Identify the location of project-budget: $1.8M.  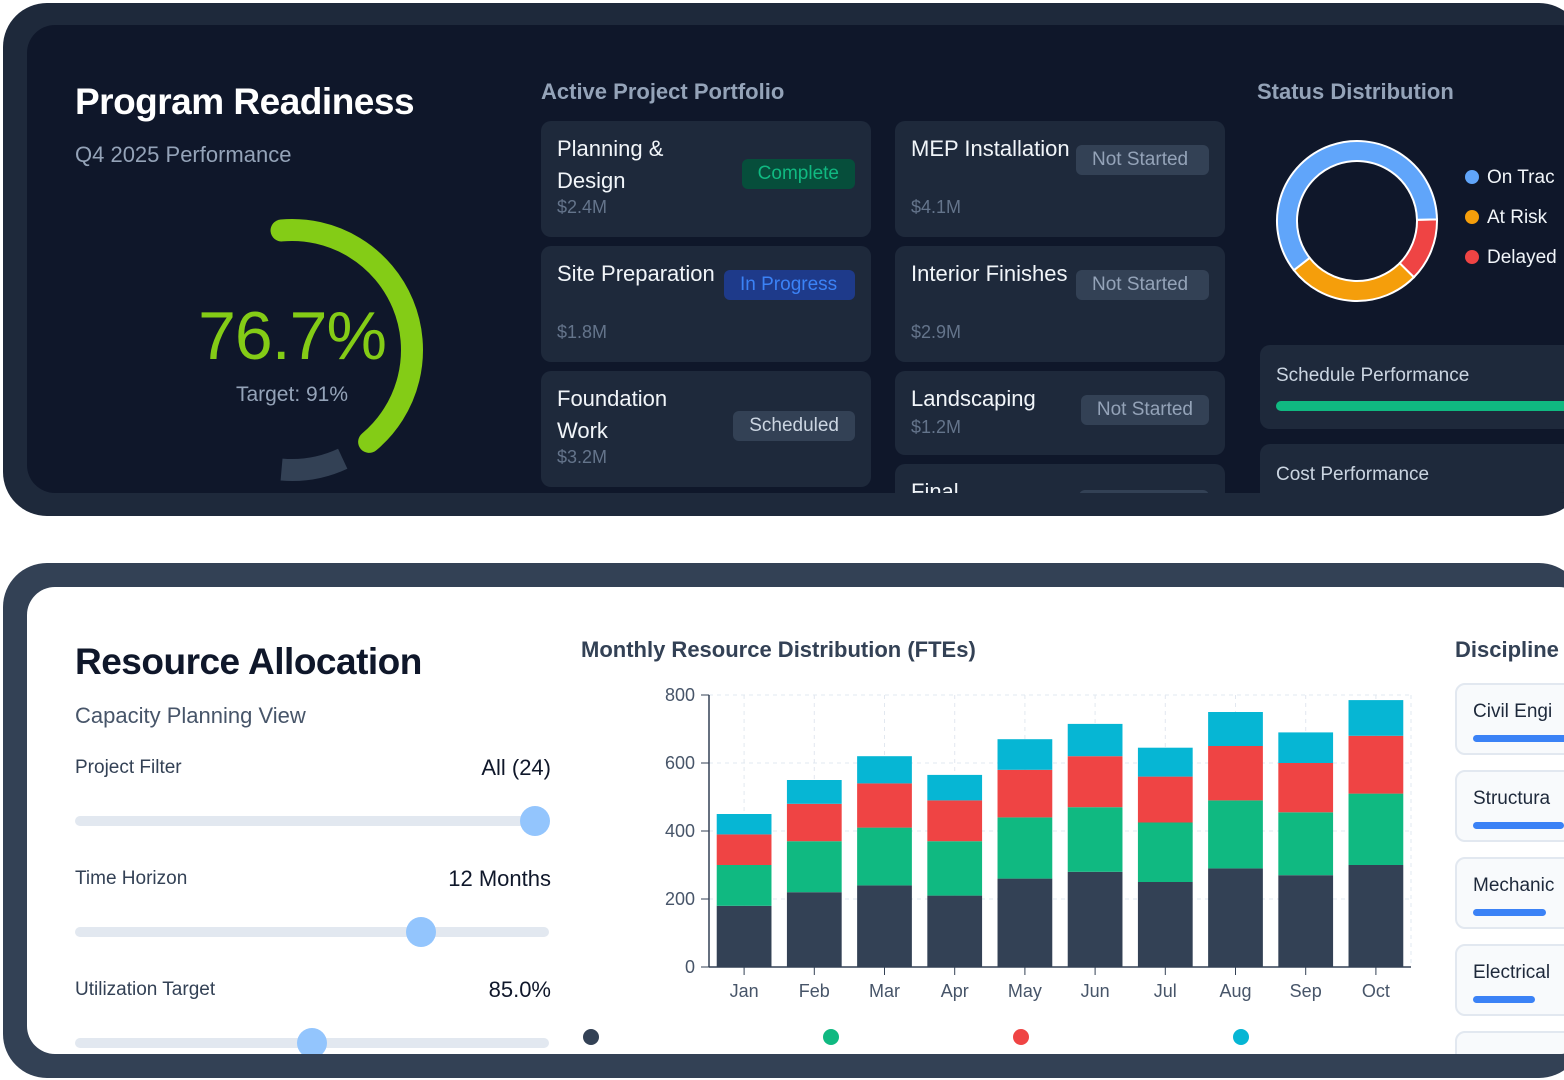
(582, 332).